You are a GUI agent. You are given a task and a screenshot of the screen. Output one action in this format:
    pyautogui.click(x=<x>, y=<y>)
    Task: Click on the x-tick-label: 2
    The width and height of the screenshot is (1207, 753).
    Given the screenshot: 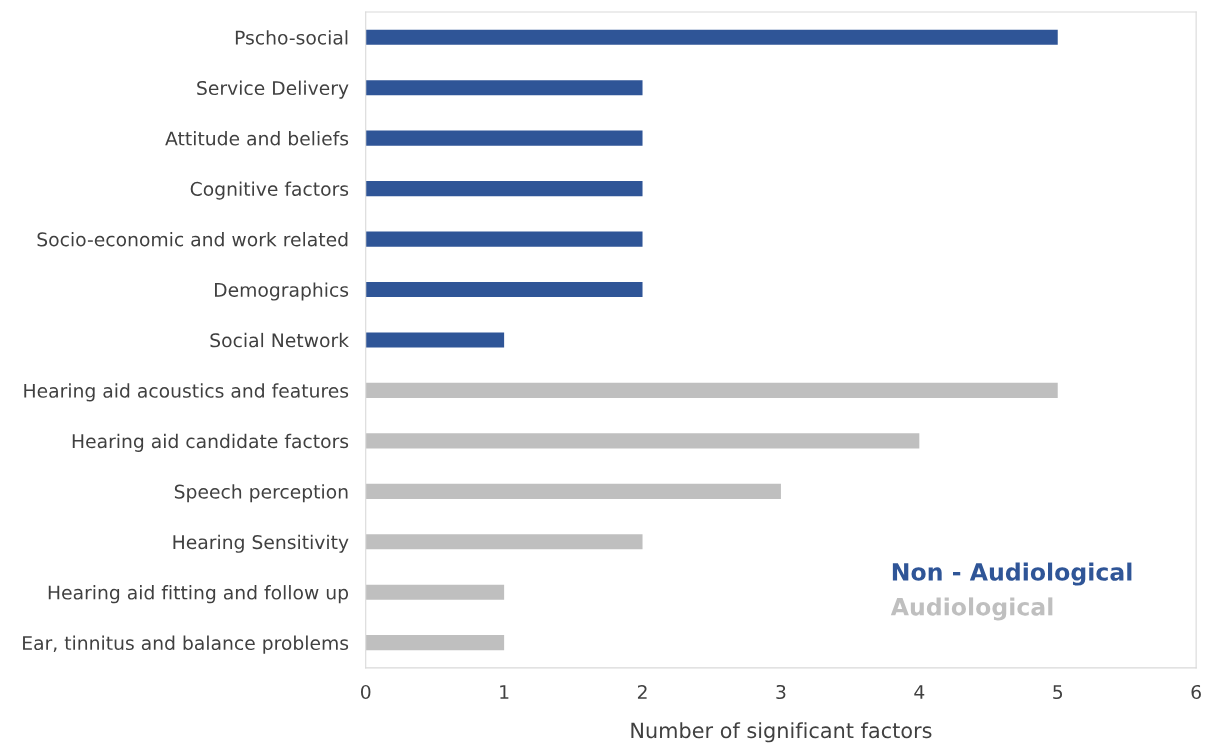 What is the action you would take?
    pyautogui.click(x=642, y=691)
    